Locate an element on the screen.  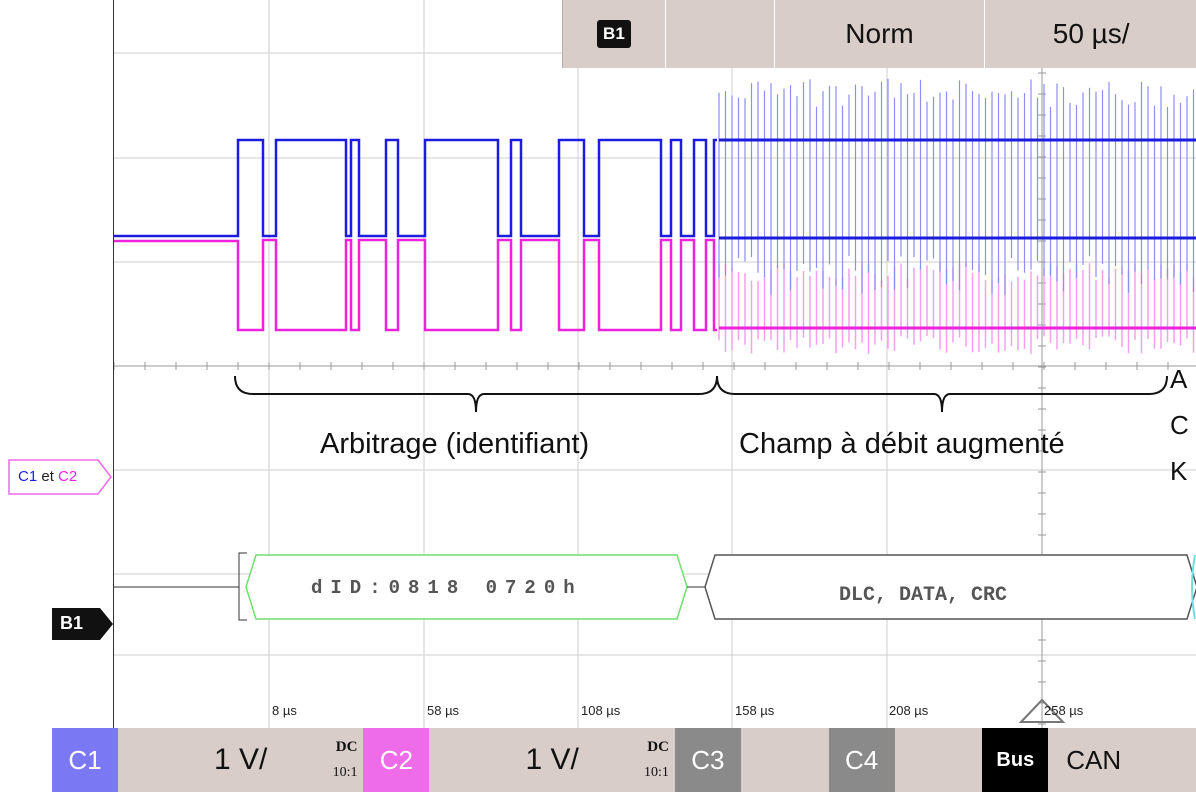
trigger-mode-button: Norm is located at coordinates (880, 34).